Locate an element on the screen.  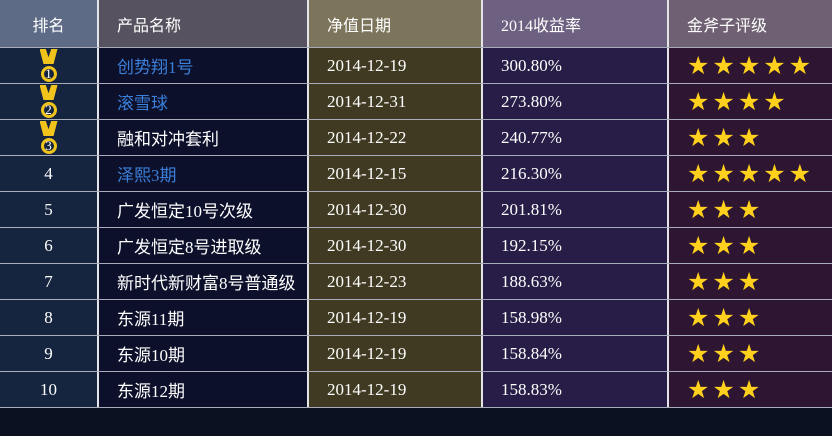
product-name-cell: 东源11期 is located at coordinates (204, 317).